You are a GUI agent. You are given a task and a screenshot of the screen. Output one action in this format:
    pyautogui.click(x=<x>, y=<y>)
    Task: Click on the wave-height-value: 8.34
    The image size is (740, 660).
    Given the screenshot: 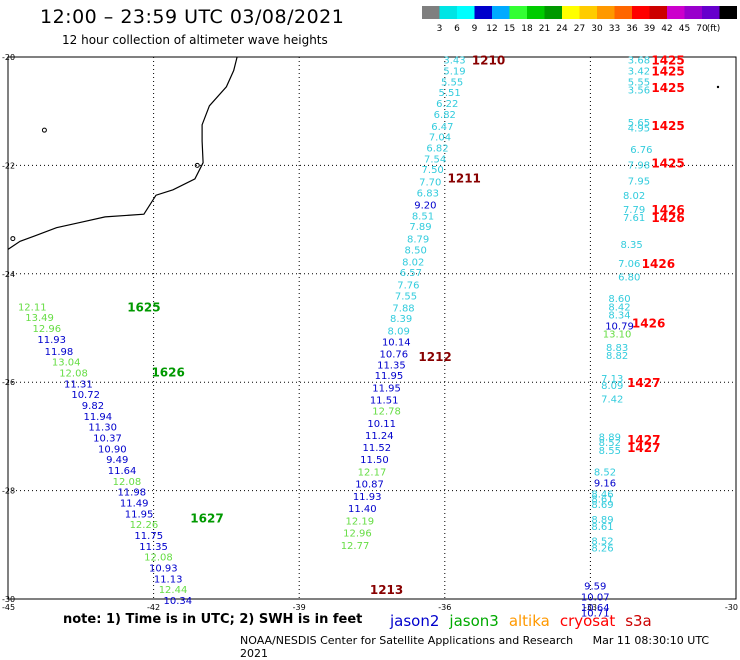 What is the action you would take?
    pyautogui.click(x=619, y=315)
    